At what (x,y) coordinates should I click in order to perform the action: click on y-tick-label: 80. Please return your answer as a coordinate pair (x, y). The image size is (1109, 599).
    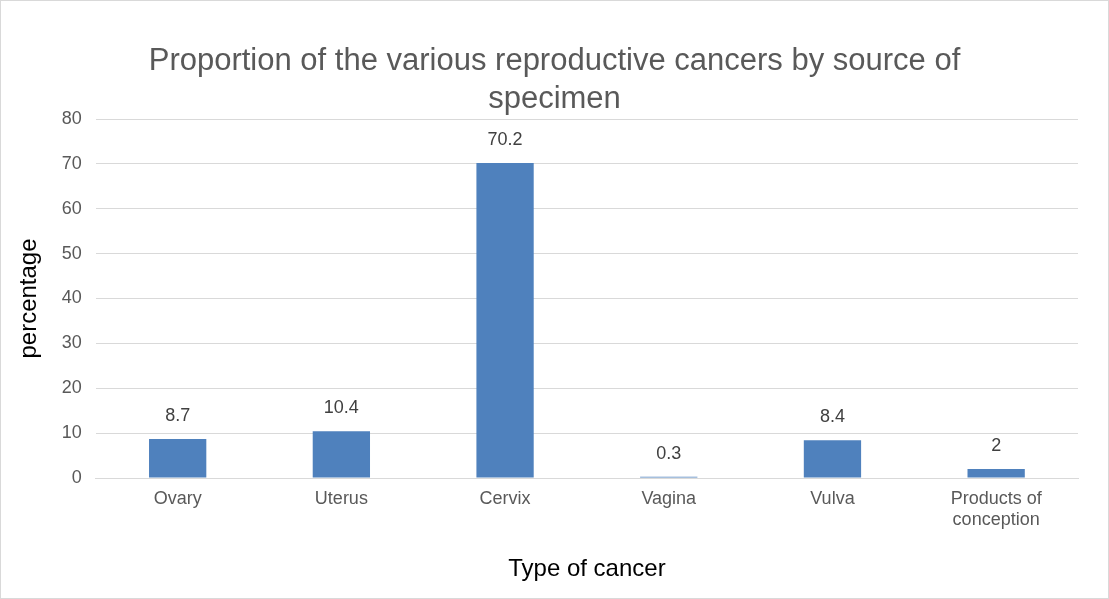
    Looking at the image, I should click on (71, 117).